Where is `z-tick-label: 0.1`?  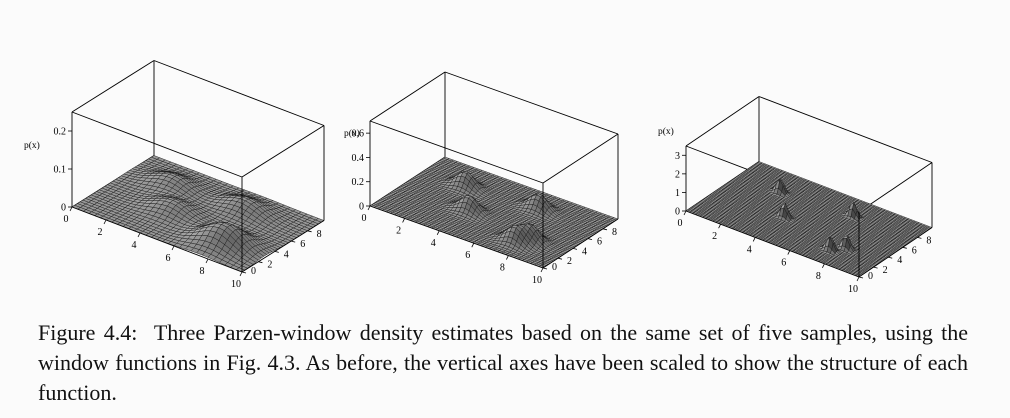
z-tick-label: 0.1 is located at coordinates (60, 170).